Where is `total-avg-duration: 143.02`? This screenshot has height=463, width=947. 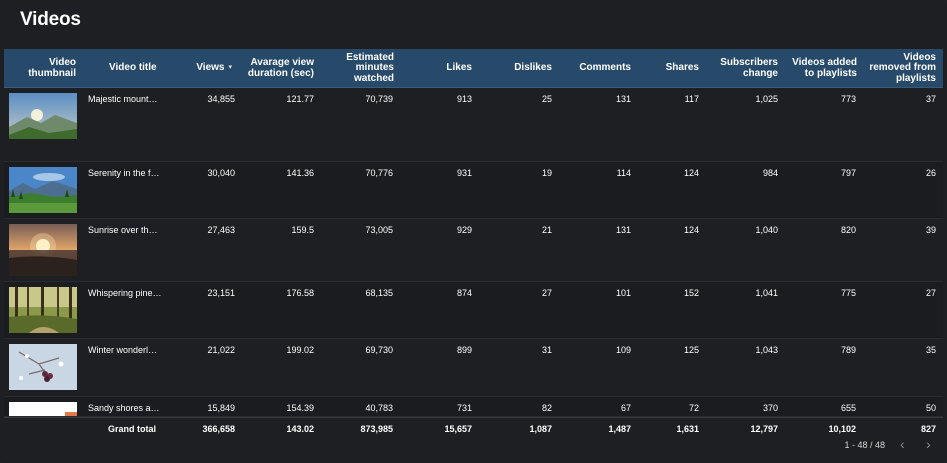
total-avg-duration: 143.02 is located at coordinates (300, 429).